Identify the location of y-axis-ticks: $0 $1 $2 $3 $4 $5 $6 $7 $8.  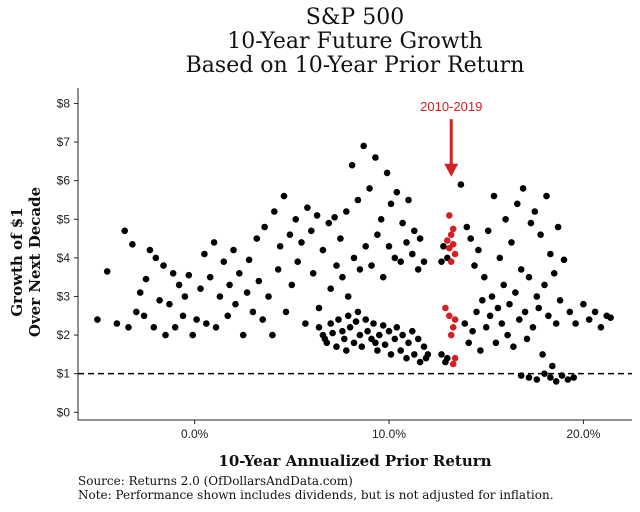
(67, 257).